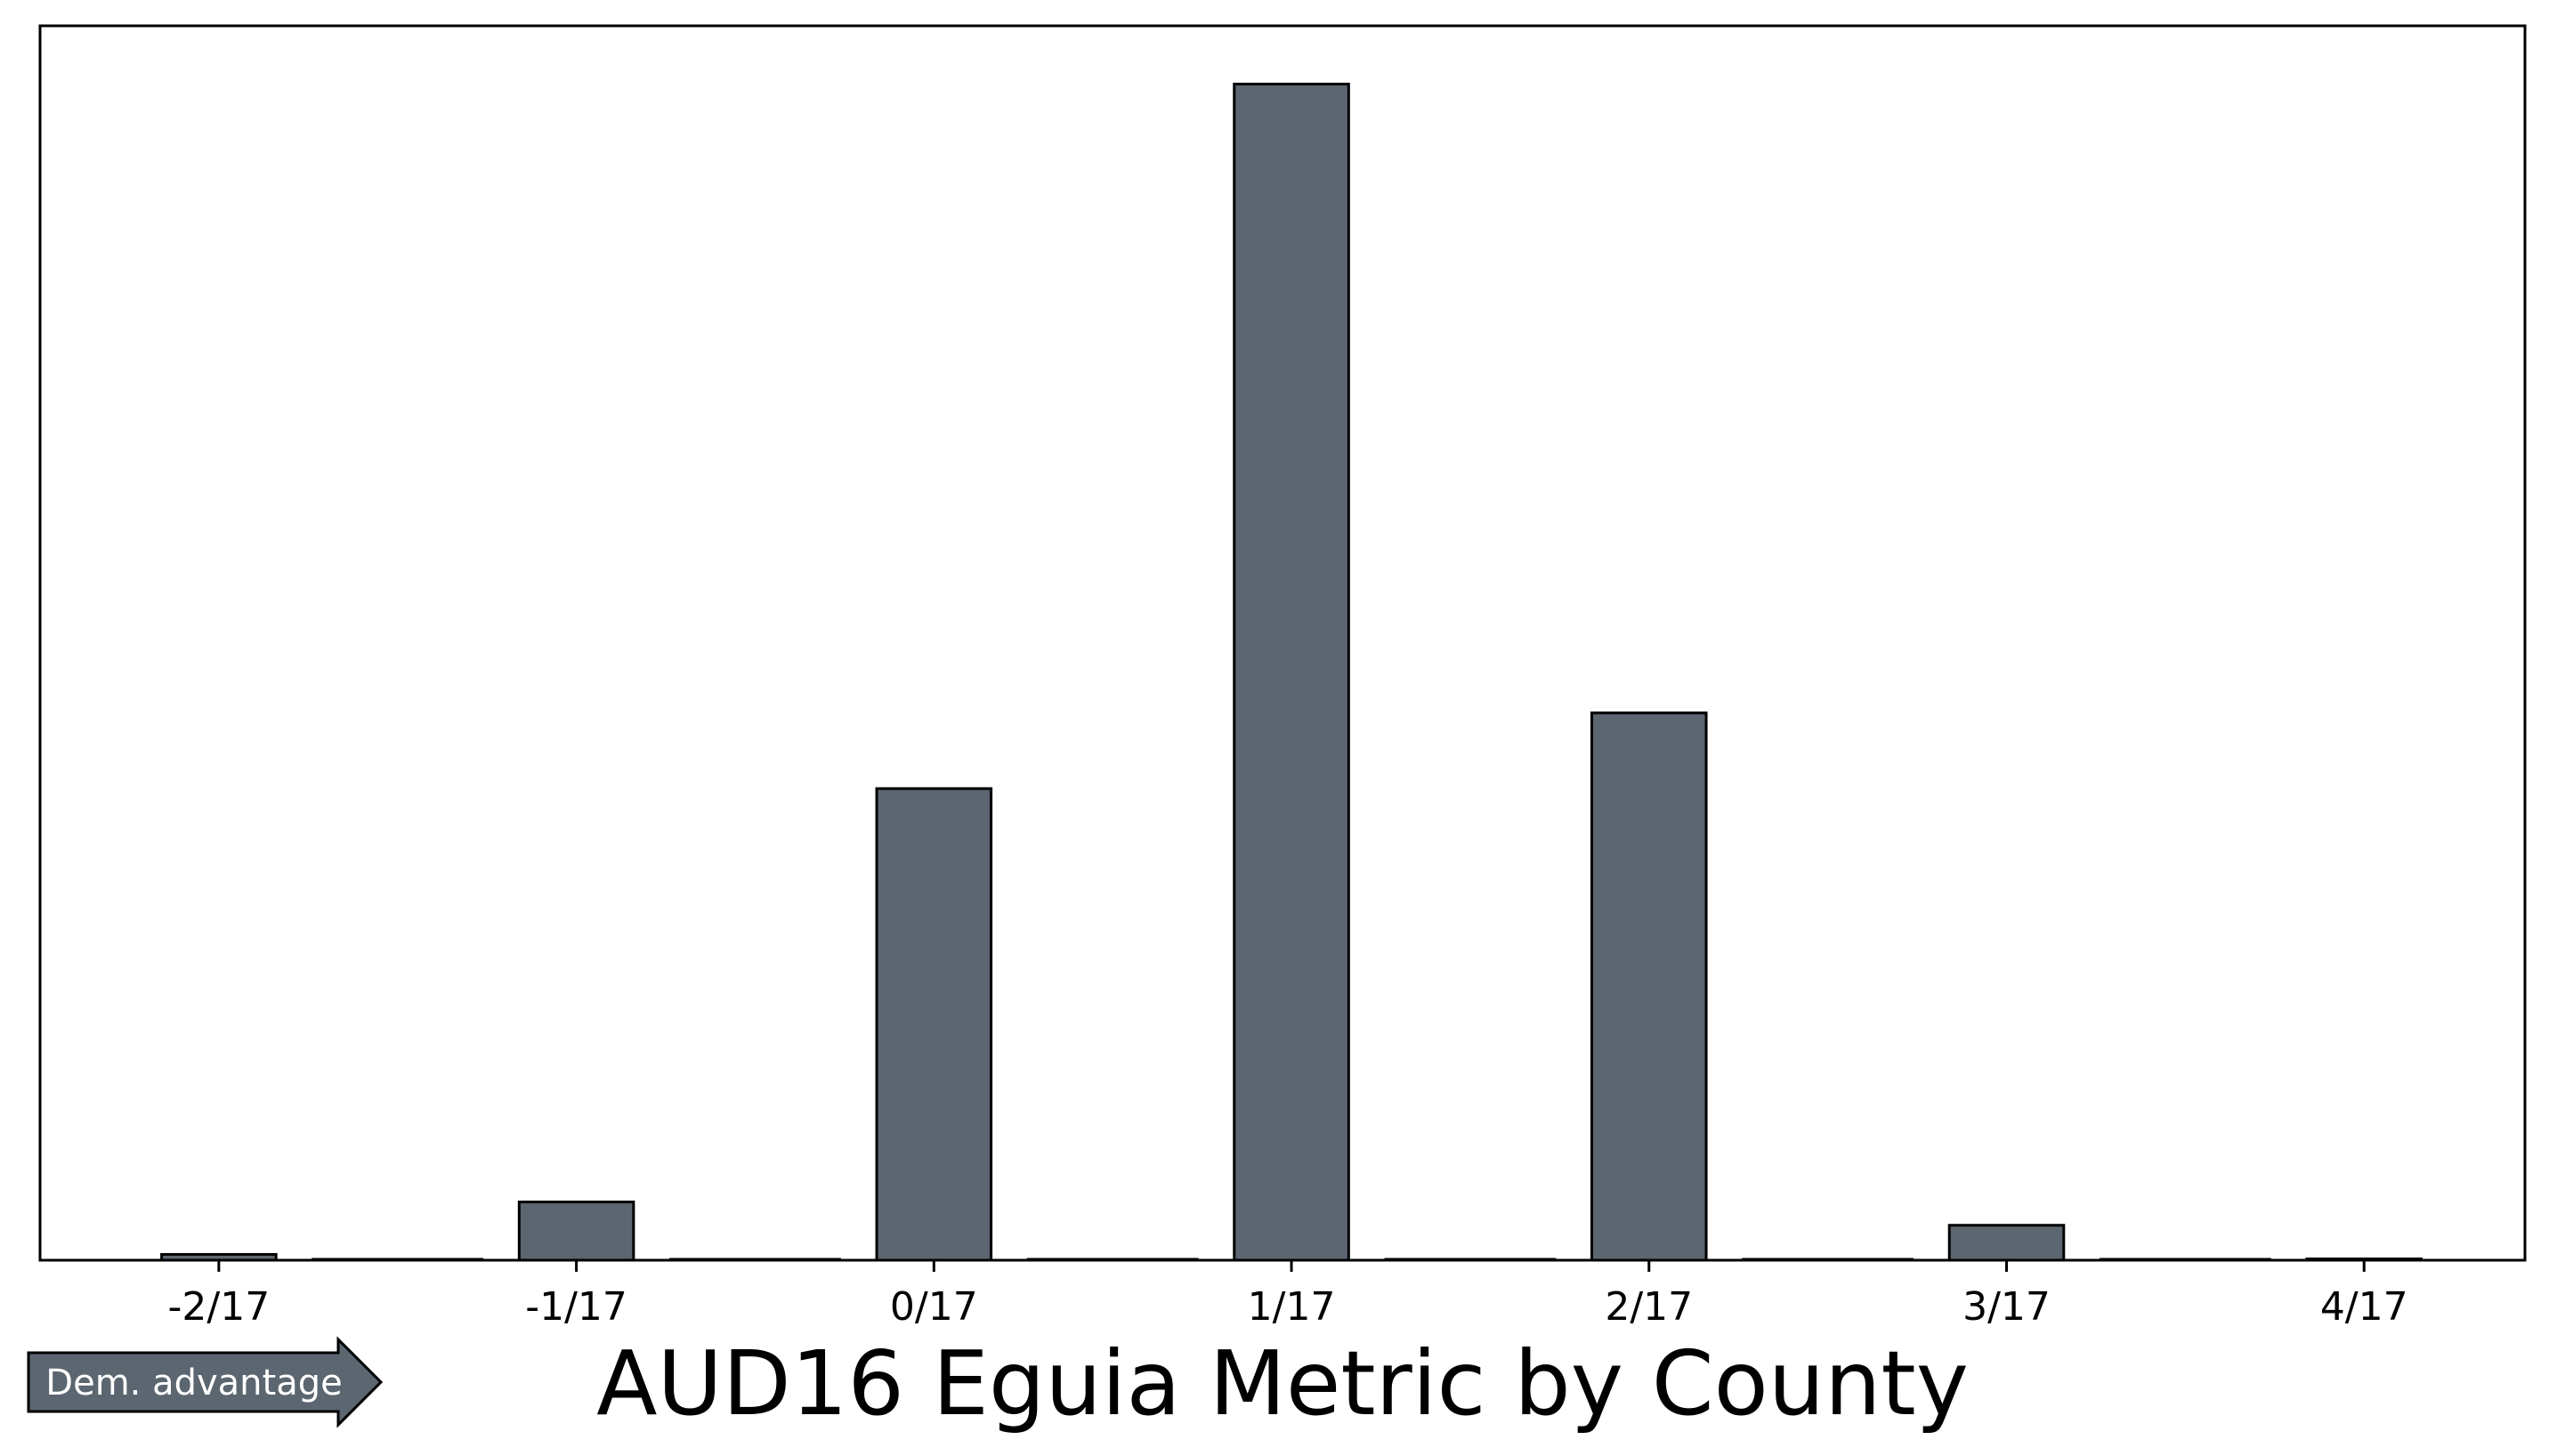 This screenshot has width=2549, height=1456. I want to click on x-tick-label: 4/17, so click(2364, 1307).